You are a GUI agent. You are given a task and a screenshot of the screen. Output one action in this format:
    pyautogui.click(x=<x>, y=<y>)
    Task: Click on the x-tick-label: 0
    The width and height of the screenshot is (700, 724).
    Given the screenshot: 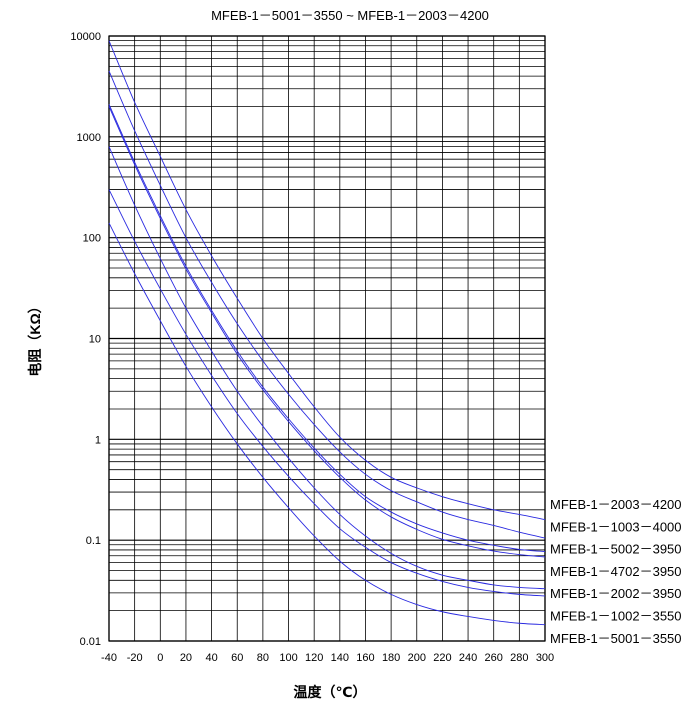 What is the action you would take?
    pyautogui.click(x=160, y=658)
    